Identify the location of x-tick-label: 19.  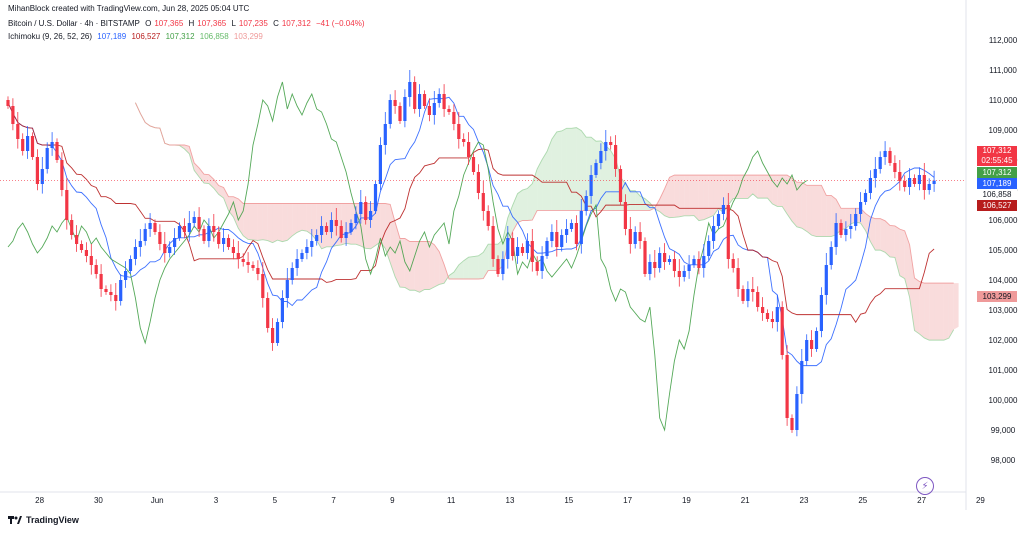
(686, 500).